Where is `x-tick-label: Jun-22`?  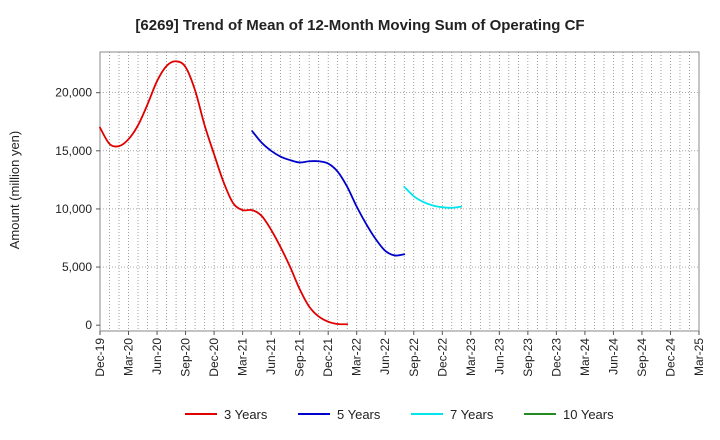
x-tick-label: Jun-22 is located at coordinates (385, 356).